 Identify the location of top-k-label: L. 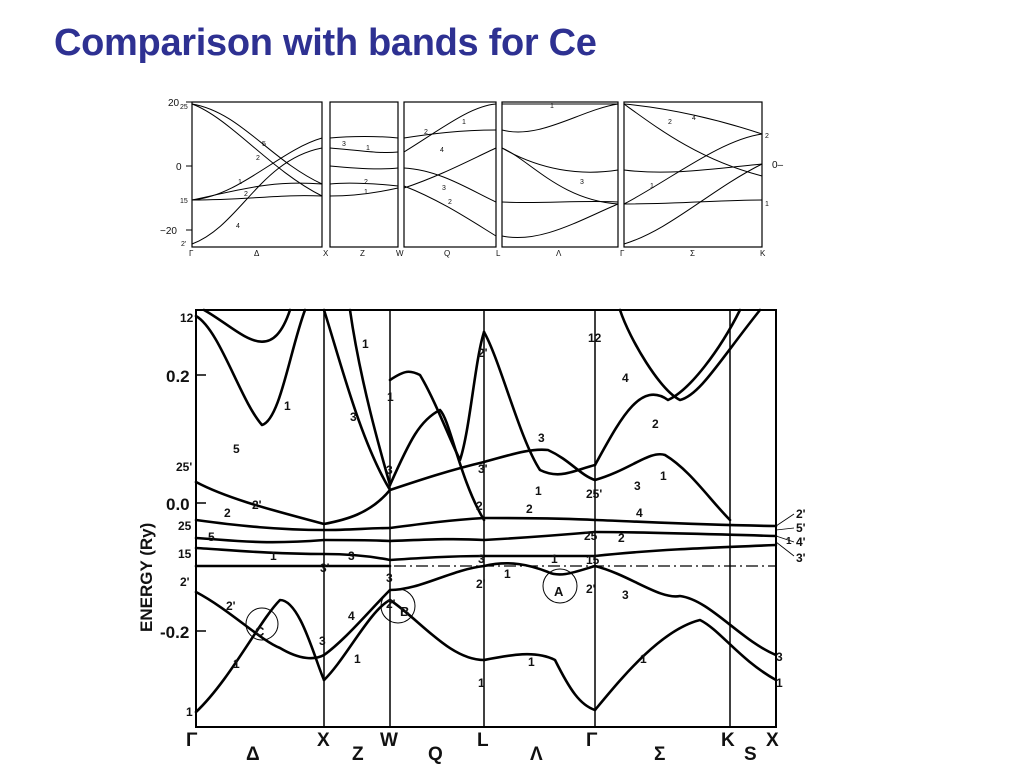
(498, 253).